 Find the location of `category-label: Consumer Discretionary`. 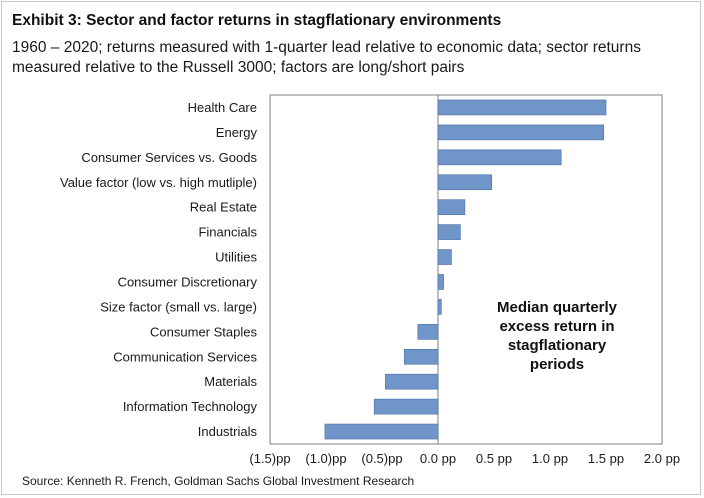

category-label: Consumer Discretionary is located at coordinates (188, 281).